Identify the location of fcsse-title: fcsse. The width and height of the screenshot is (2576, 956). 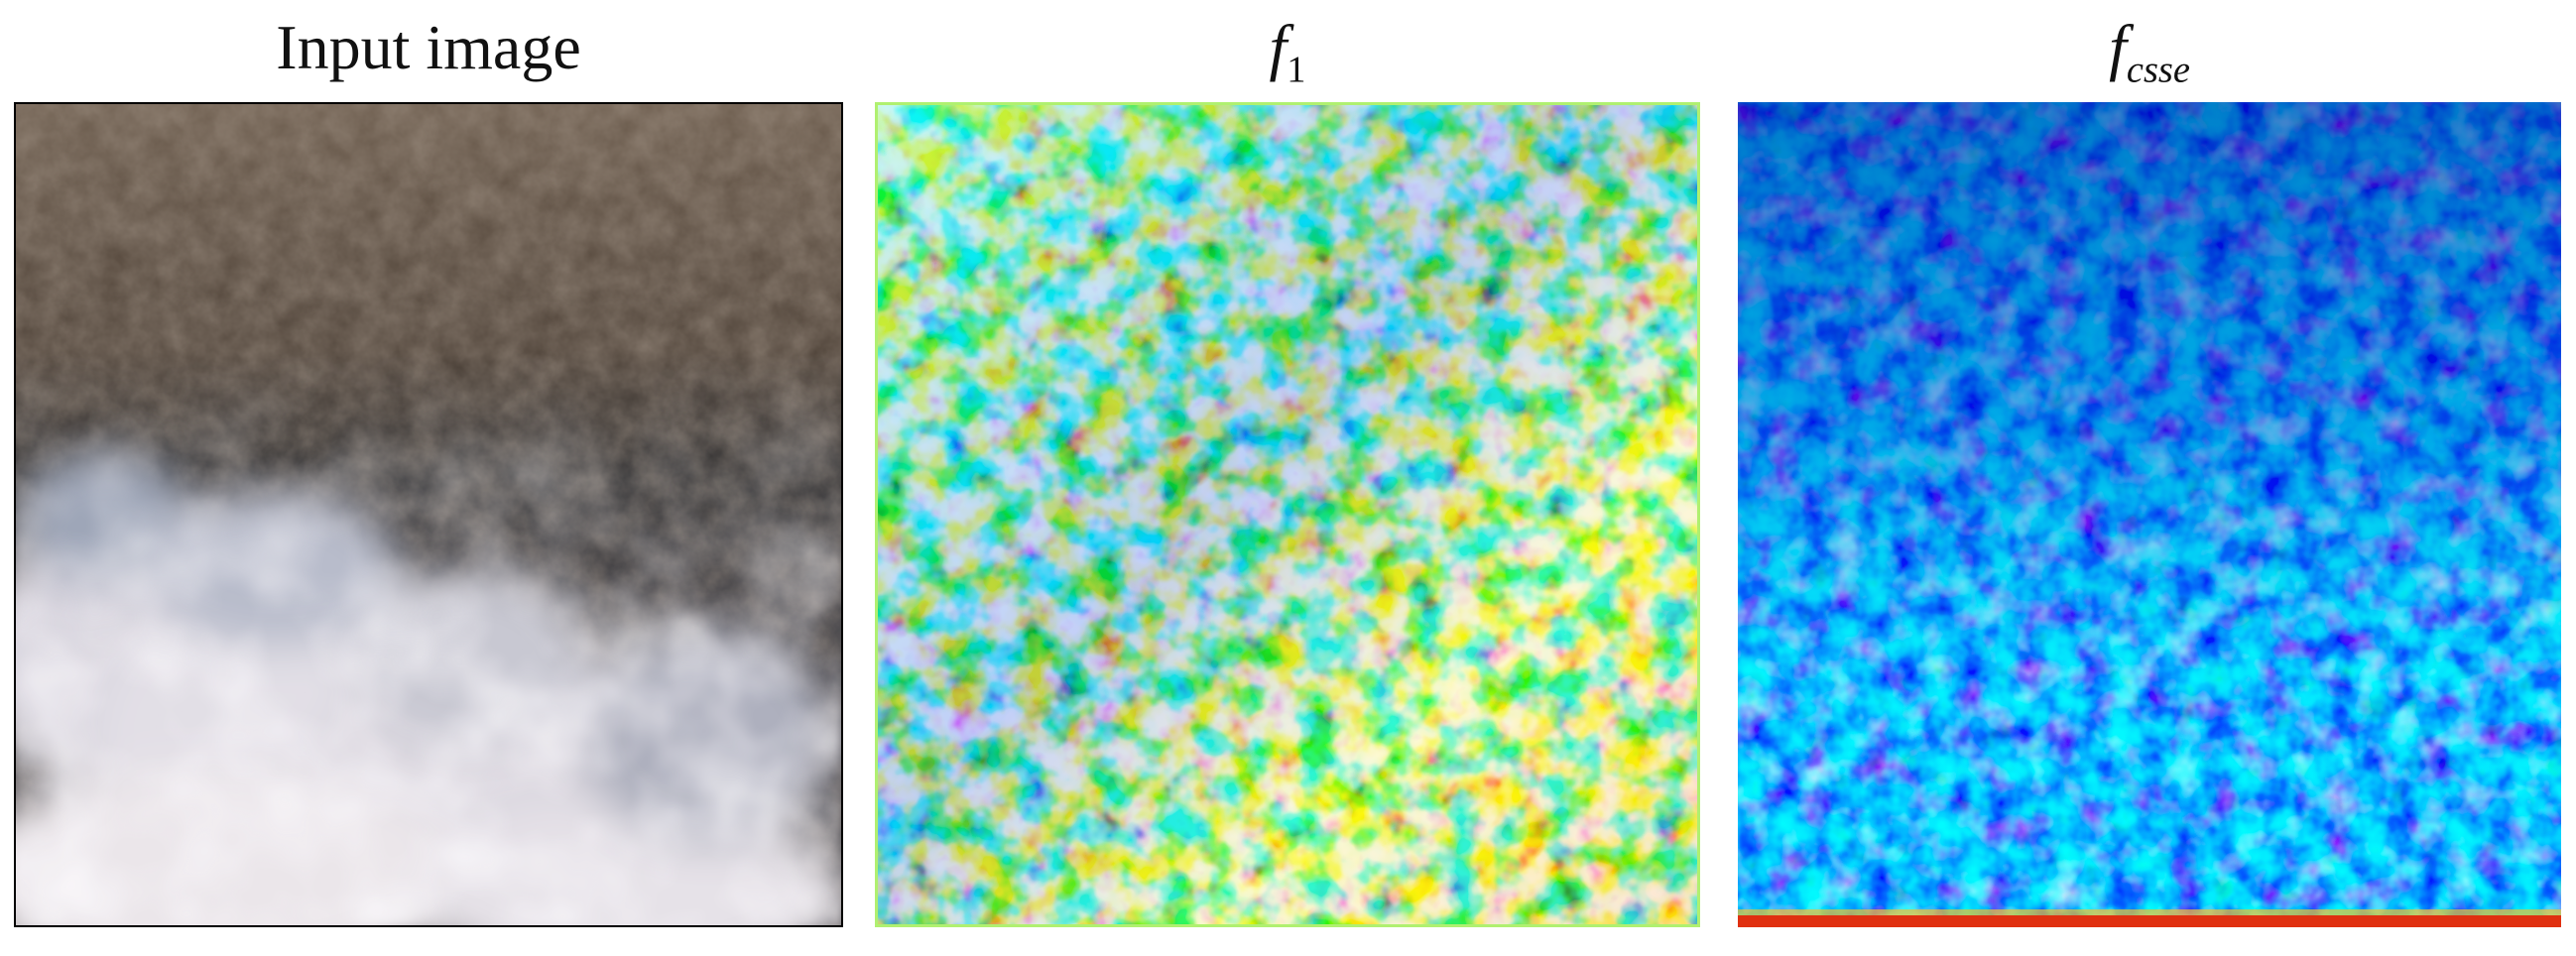
(2149, 58).